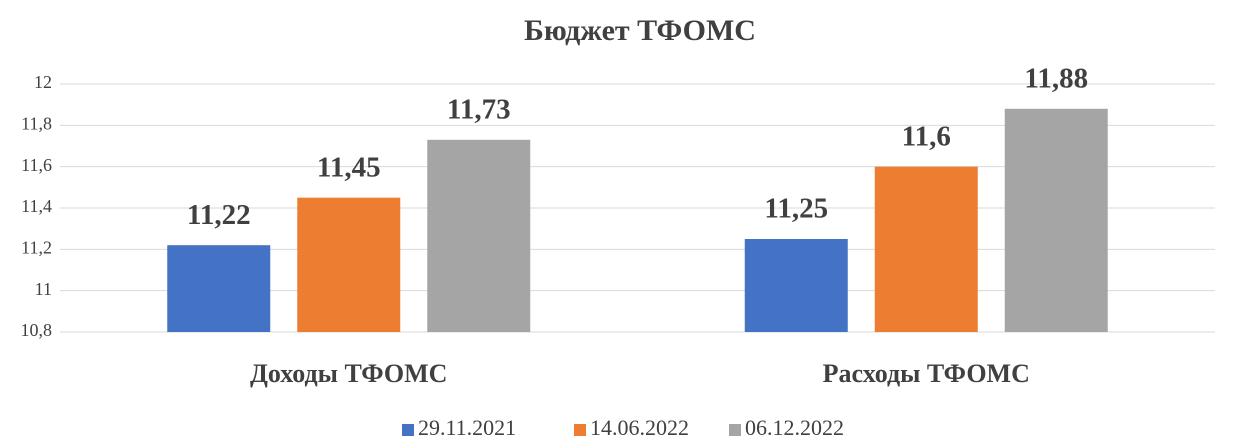 The height and width of the screenshot is (437, 1236). Describe the element at coordinates (43, 289) in the screenshot. I see `y-tick-label: 11` at that location.